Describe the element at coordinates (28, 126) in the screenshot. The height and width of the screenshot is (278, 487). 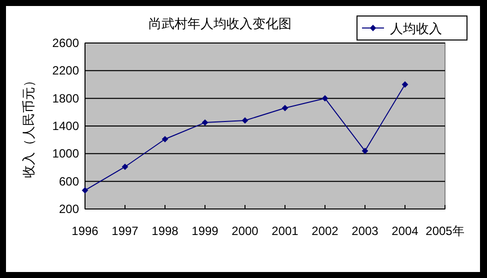
I see `y-axis-title: 收入（人民币元）` at that location.